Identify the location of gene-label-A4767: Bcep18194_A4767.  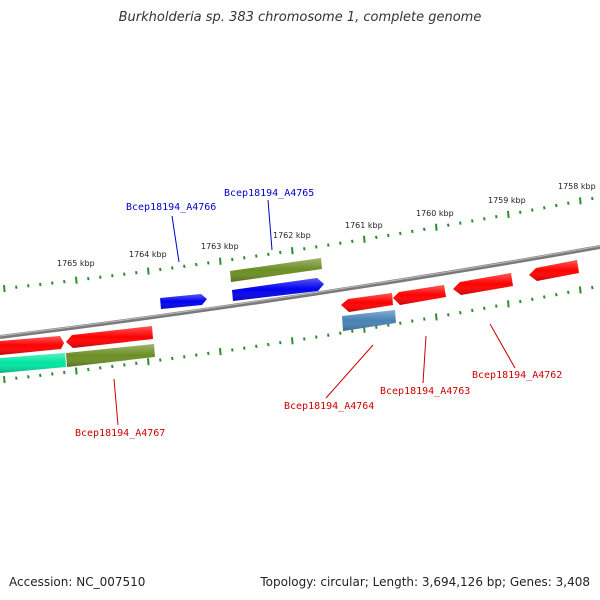
(120, 433).